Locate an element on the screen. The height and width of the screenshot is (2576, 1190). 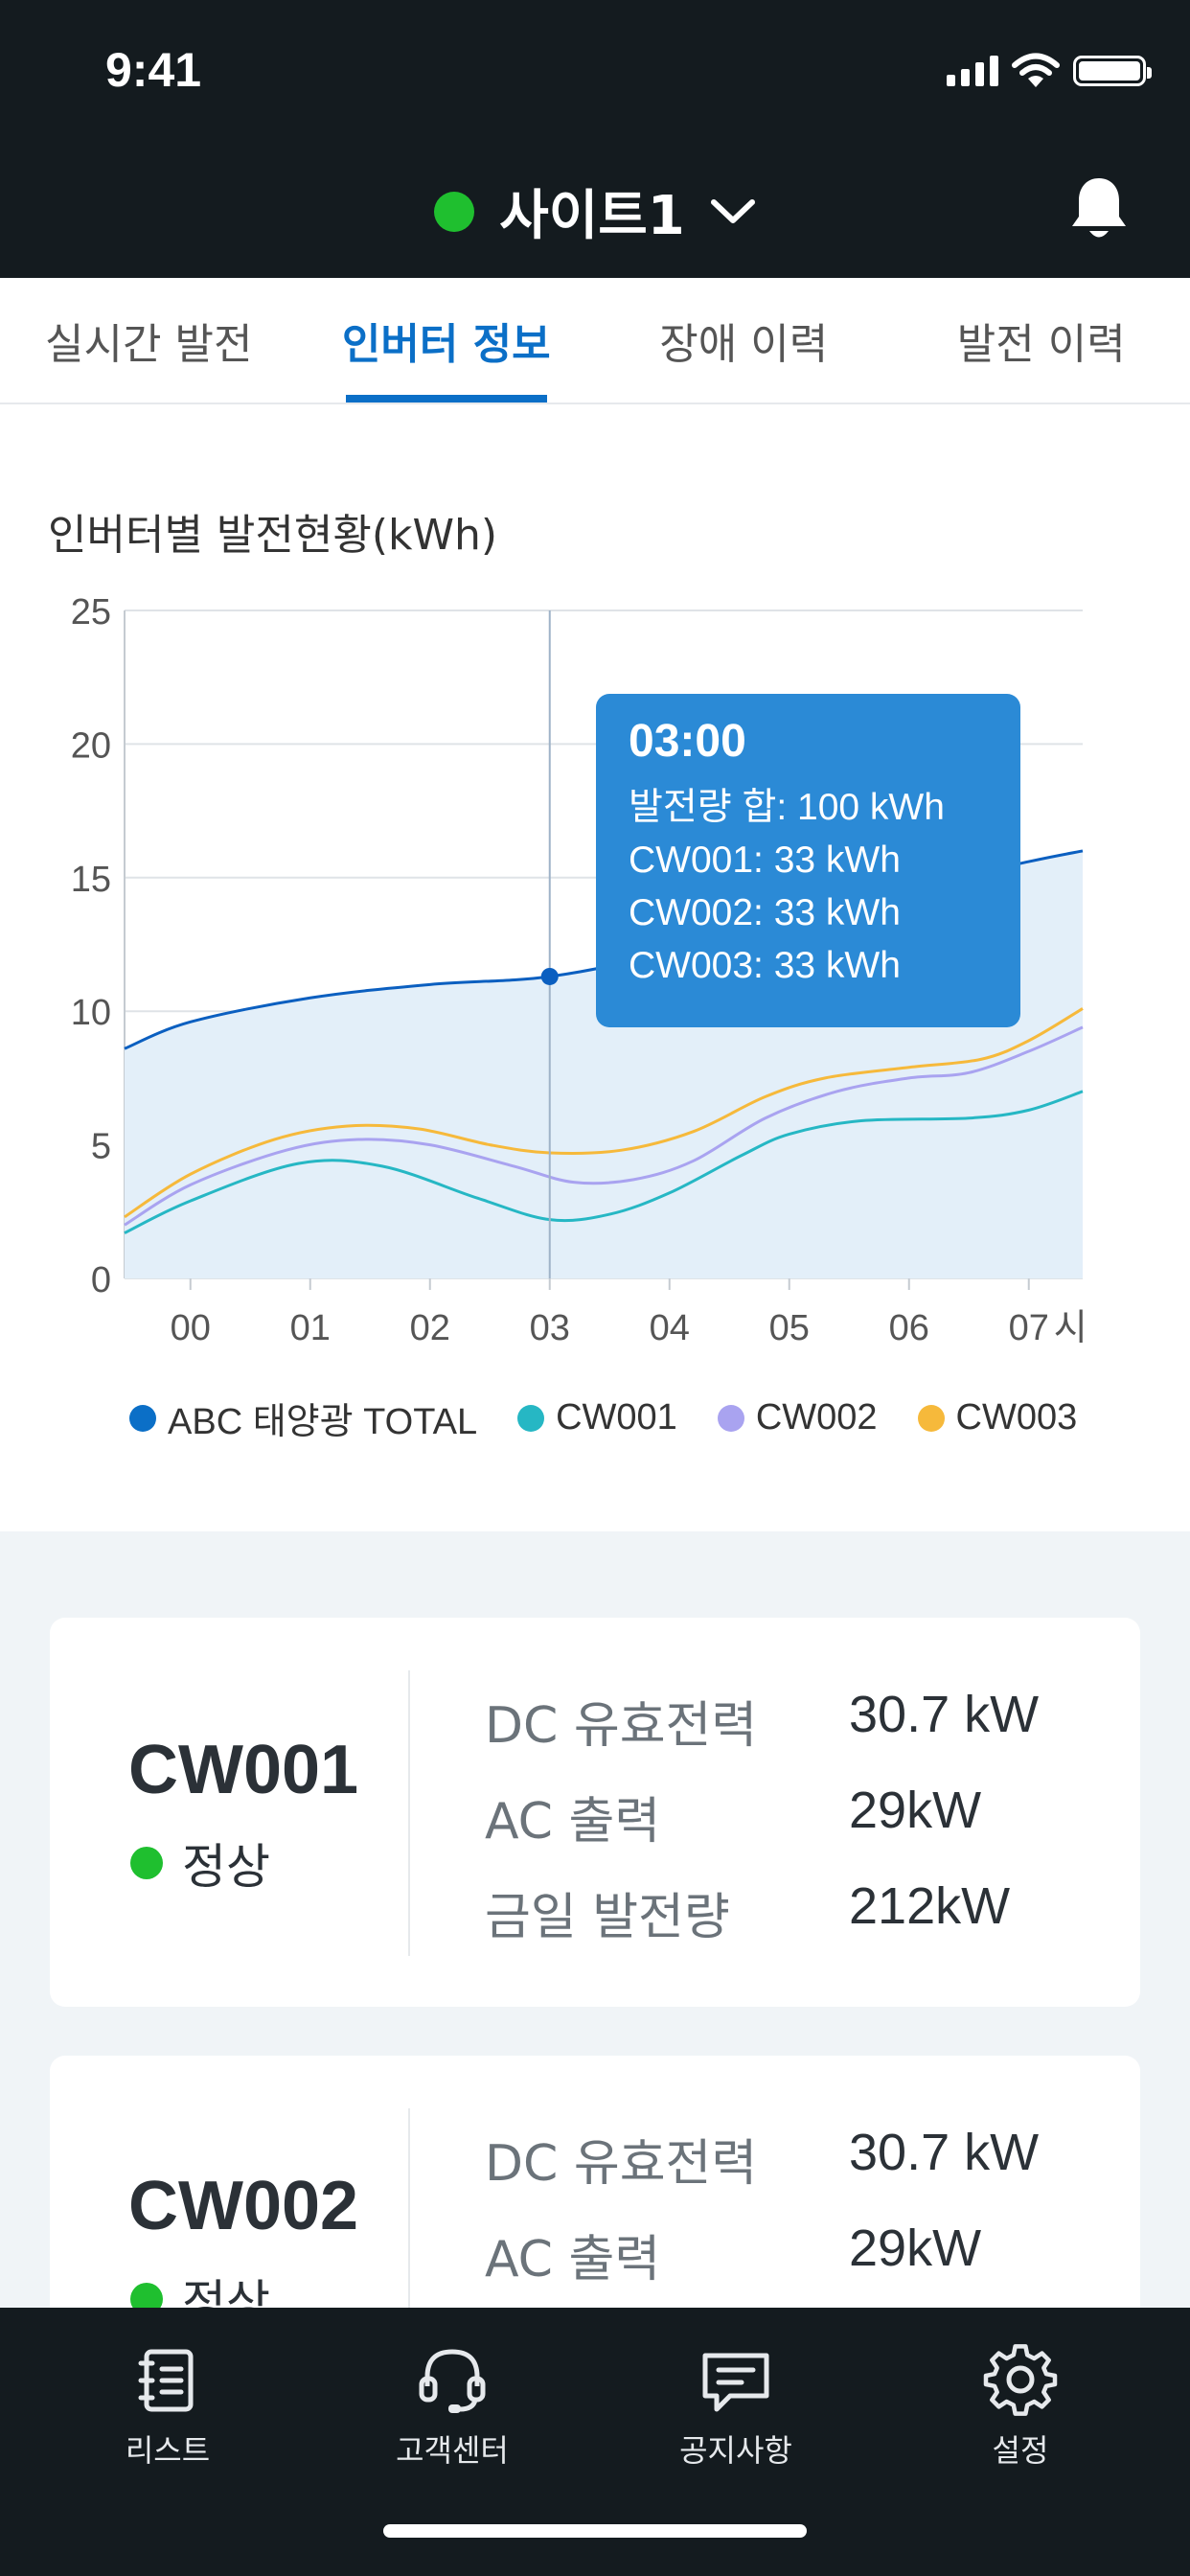
site-status-dot is located at coordinates (455, 211).